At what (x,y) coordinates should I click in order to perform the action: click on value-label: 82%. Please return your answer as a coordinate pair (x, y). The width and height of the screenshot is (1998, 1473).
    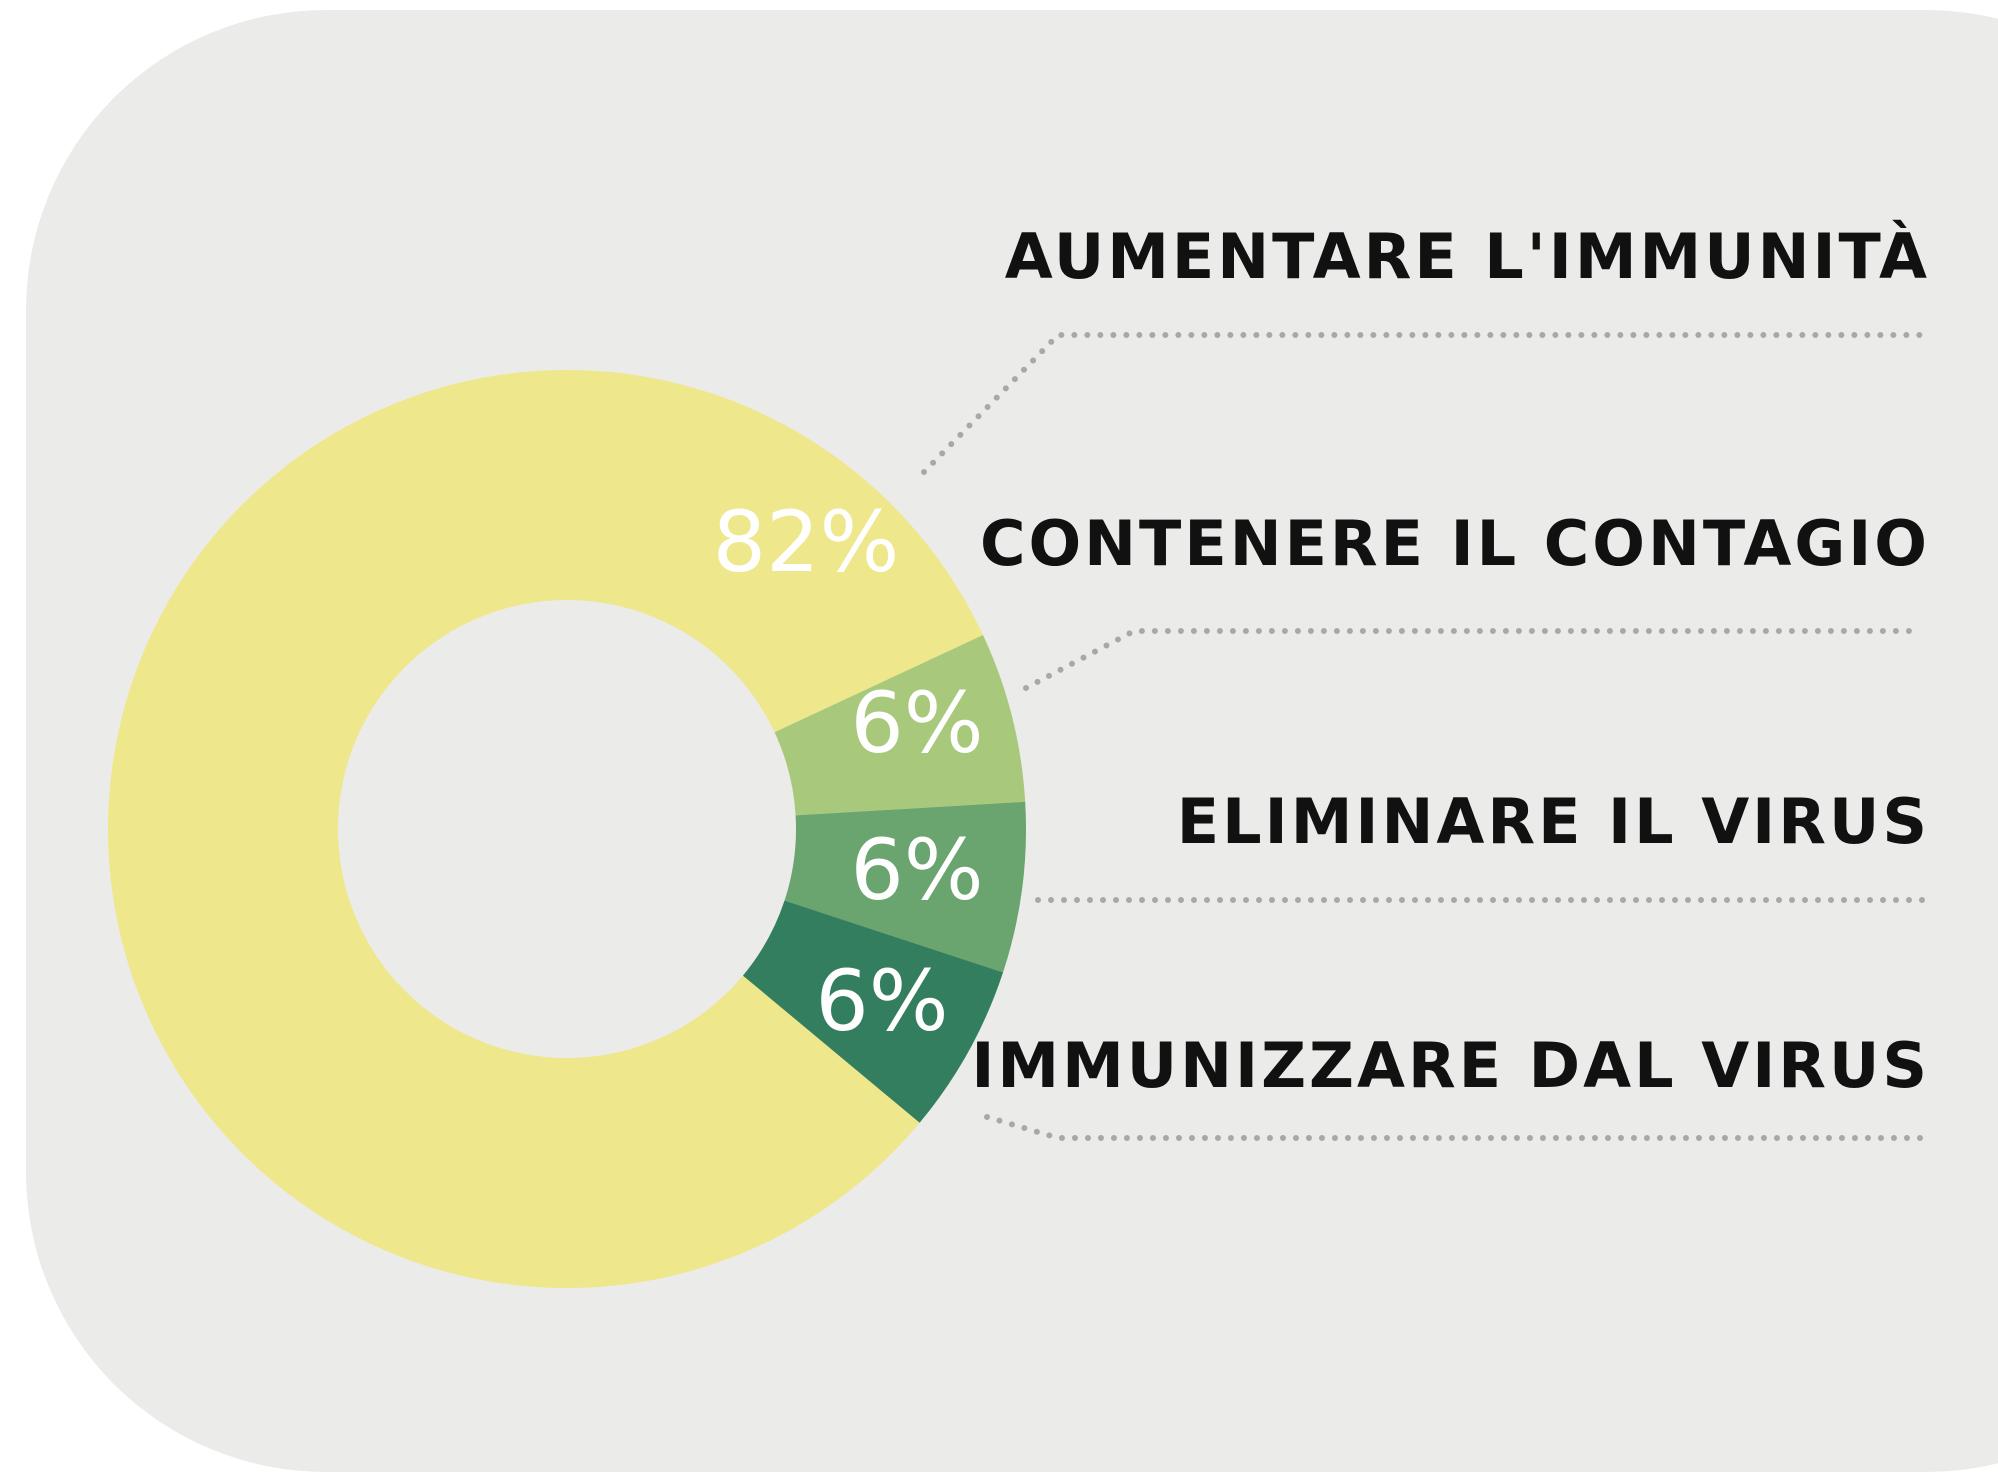
    Looking at the image, I should click on (806, 542).